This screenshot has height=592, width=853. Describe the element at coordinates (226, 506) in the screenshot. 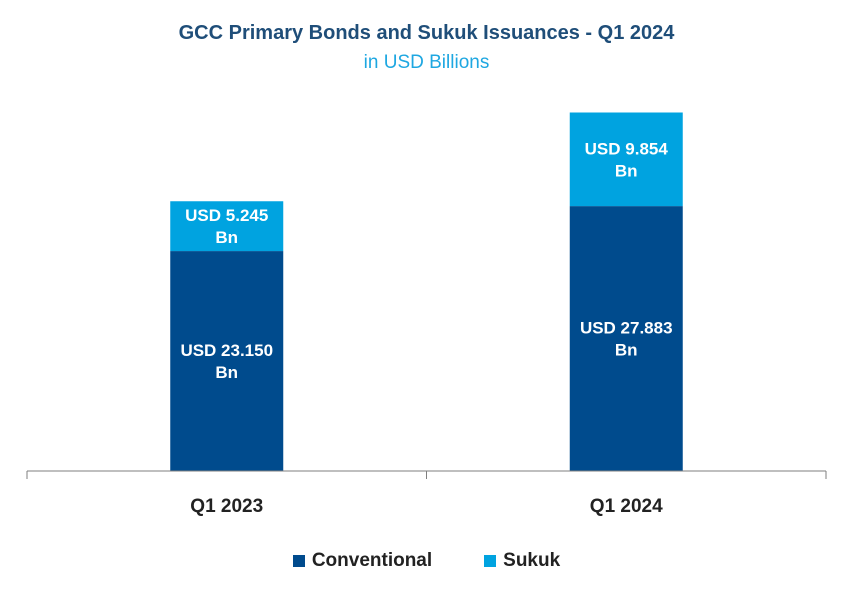

I see `x-tick-label-q1-2023: Q1 2023` at that location.